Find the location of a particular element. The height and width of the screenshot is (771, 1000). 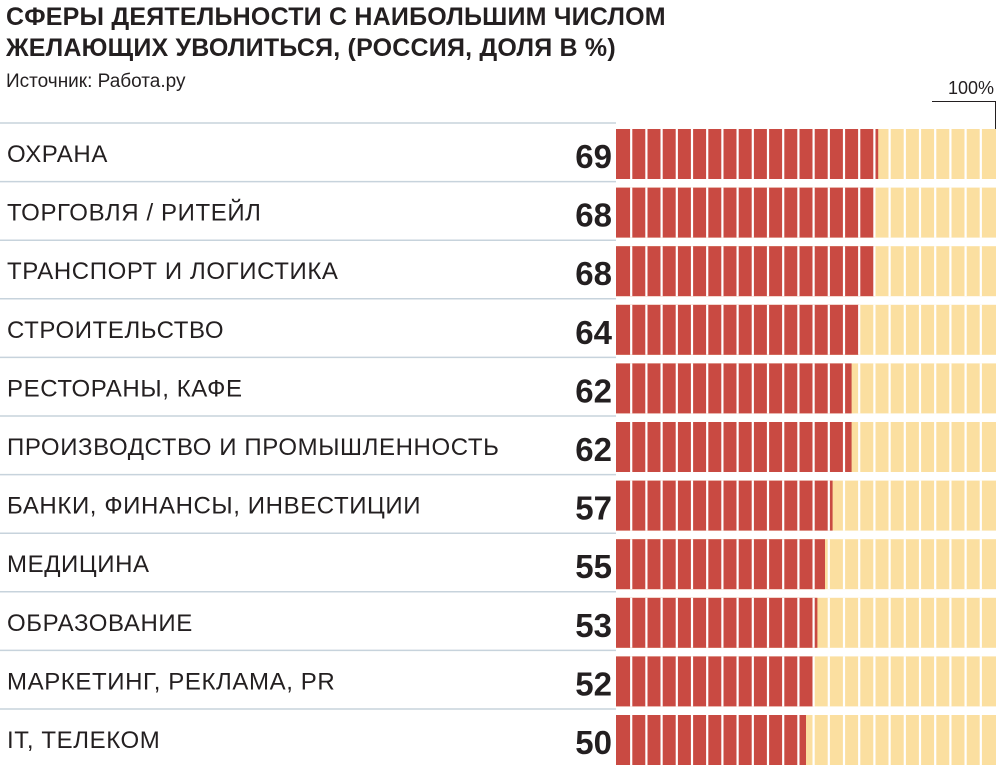

value-label: 53 is located at coordinates (593, 625).